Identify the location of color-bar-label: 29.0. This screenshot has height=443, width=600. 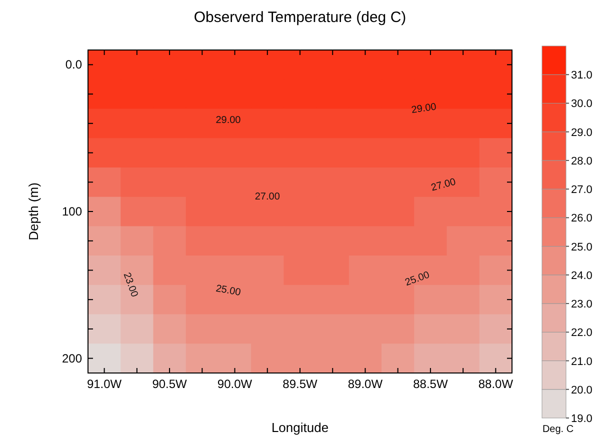
(581, 132).